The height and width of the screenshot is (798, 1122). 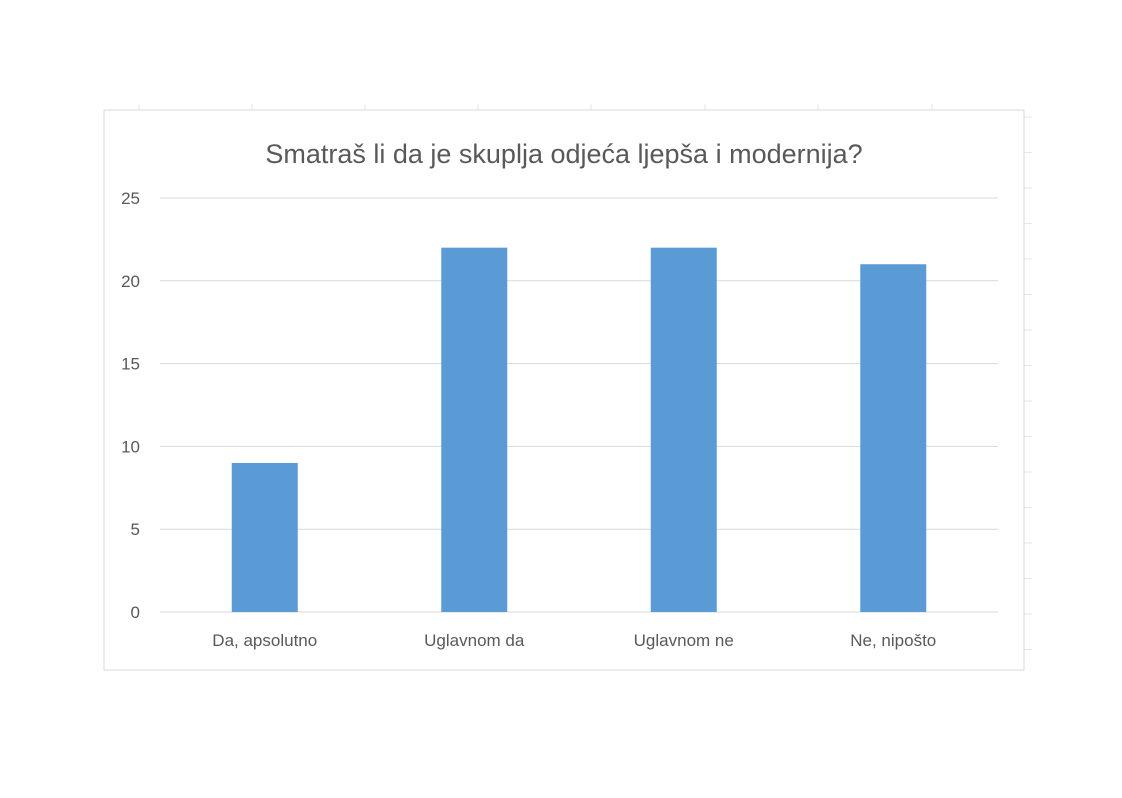 What do you see at coordinates (135, 612) in the screenshot?
I see `y-tick-label: 0` at bounding box center [135, 612].